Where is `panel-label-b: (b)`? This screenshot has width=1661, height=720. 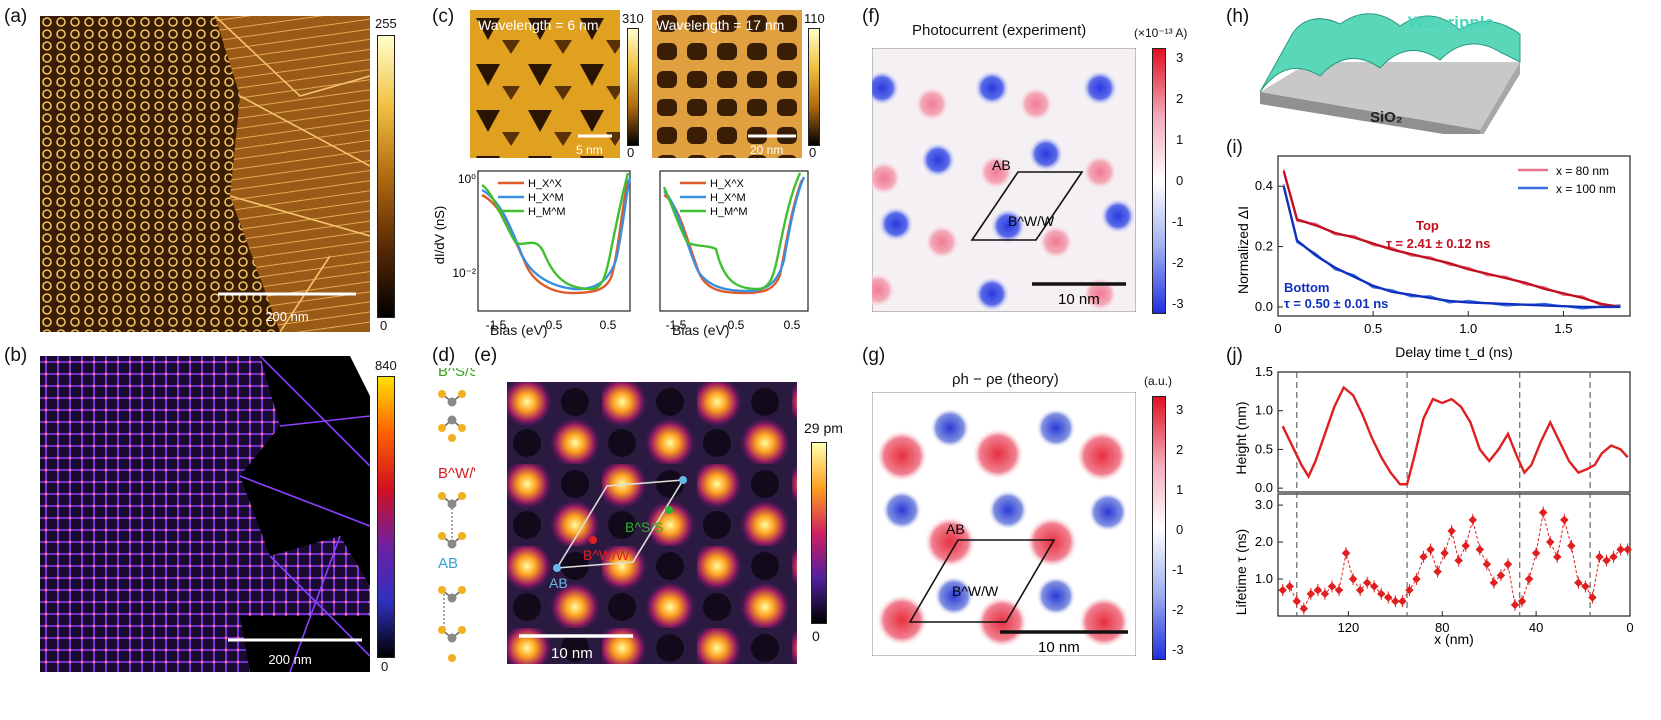
panel-label-b: (b) is located at coordinates (16, 355).